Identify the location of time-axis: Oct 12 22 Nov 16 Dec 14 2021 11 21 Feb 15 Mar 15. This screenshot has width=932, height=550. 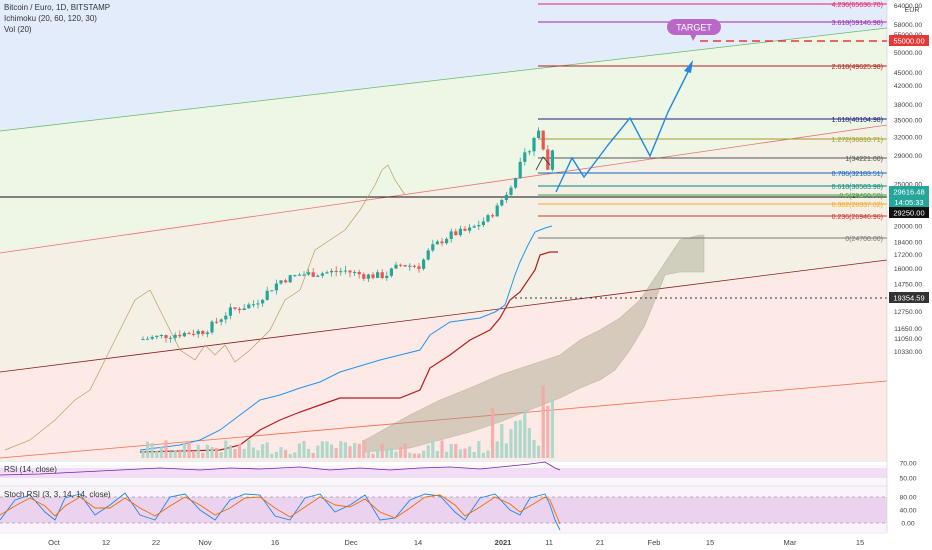
(443, 540).